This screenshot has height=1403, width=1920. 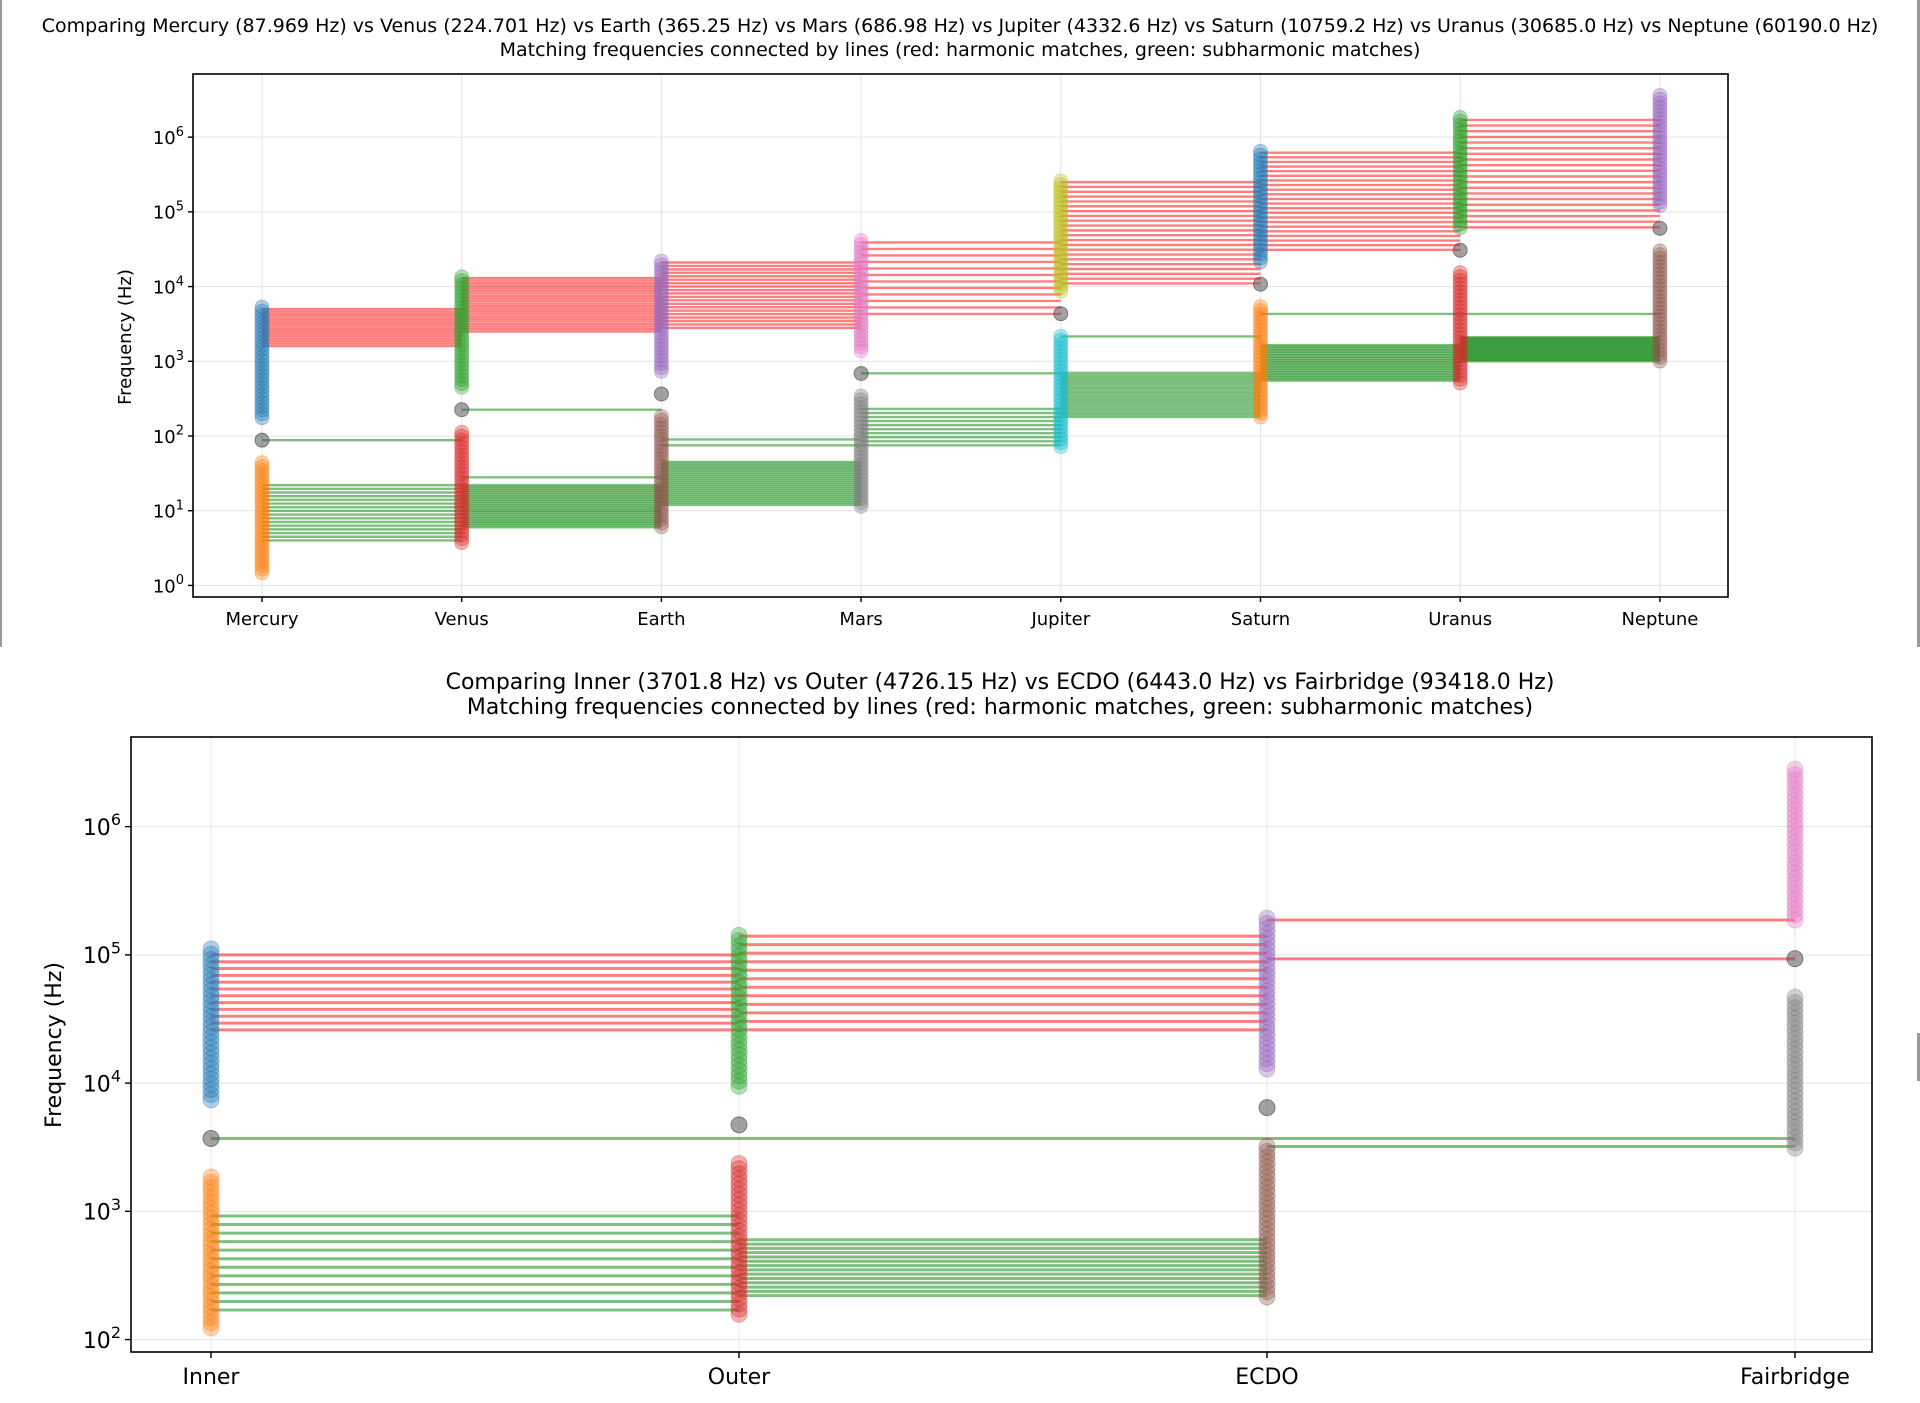 What do you see at coordinates (1918, 1057) in the screenshot?
I see `window-edge-right-lower` at bounding box center [1918, 1057].